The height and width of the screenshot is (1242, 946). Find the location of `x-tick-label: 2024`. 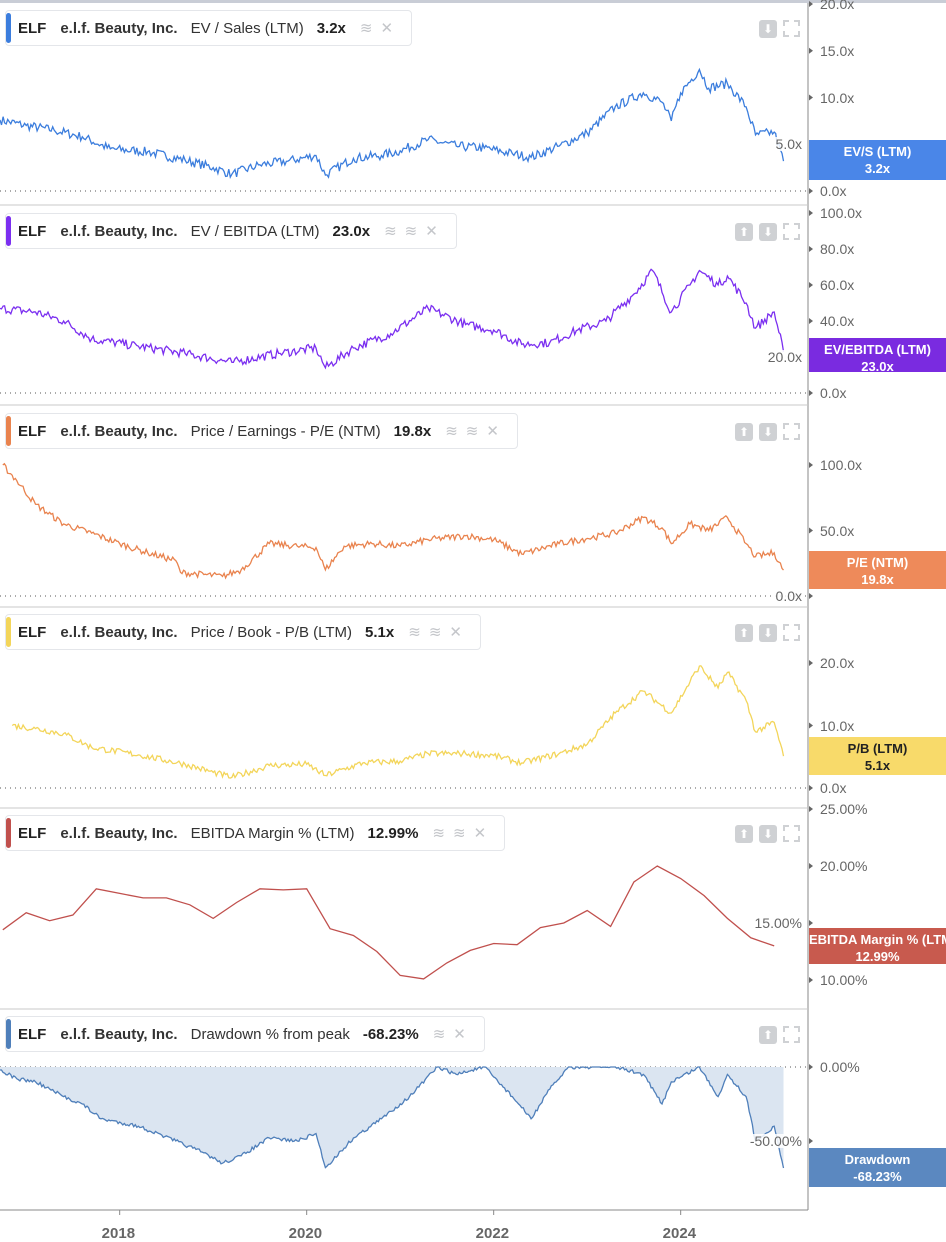

x-tick-label: 2024 is located at coordinates (679, 1233).